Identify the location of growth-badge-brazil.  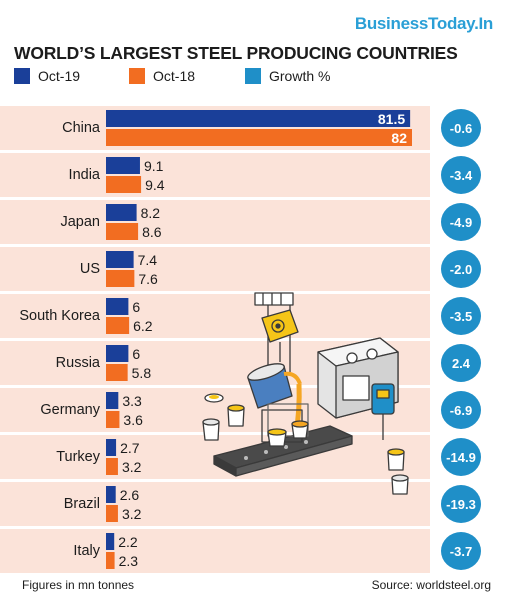
(461, 504).